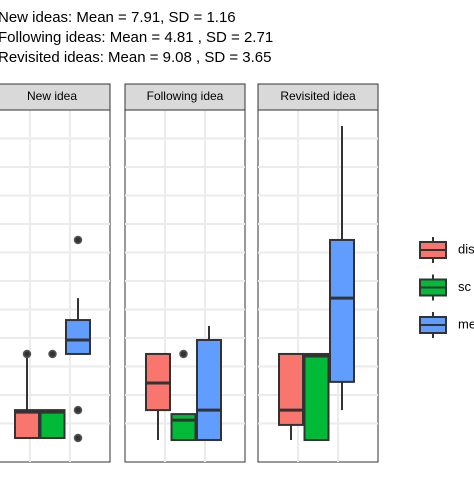  What do you see at coordinates (118, 17) in the screenshot?
I see `chart-title: New ideas: Mean = 7.91, SD = 1.16` at bounding box center [118, 17].